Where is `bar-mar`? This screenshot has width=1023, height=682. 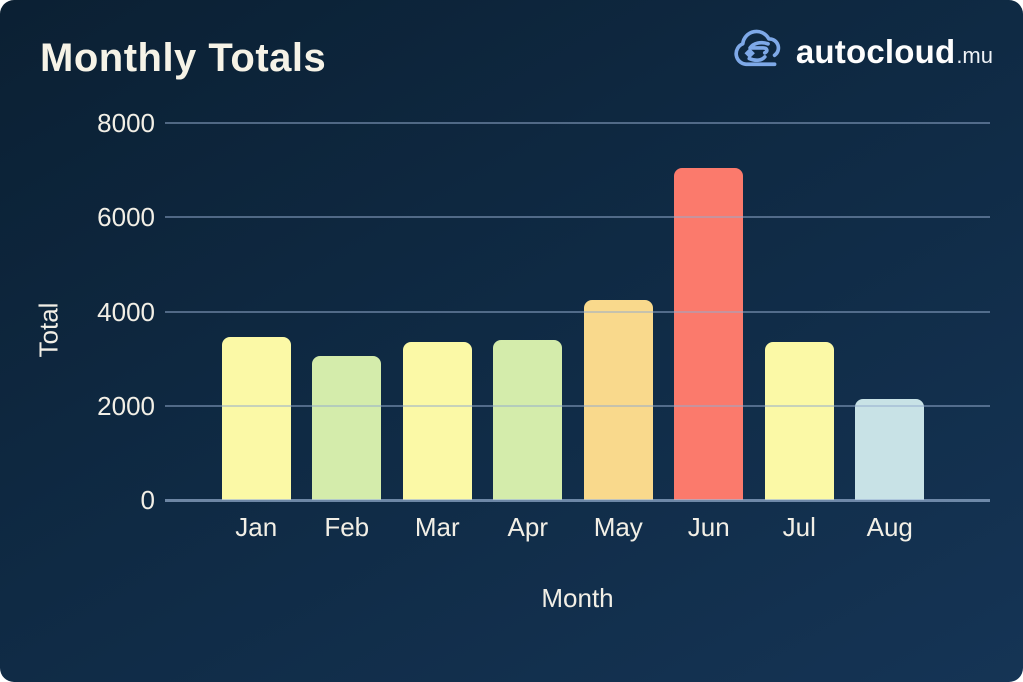 bar-mar is located at coordinates (437, 421).